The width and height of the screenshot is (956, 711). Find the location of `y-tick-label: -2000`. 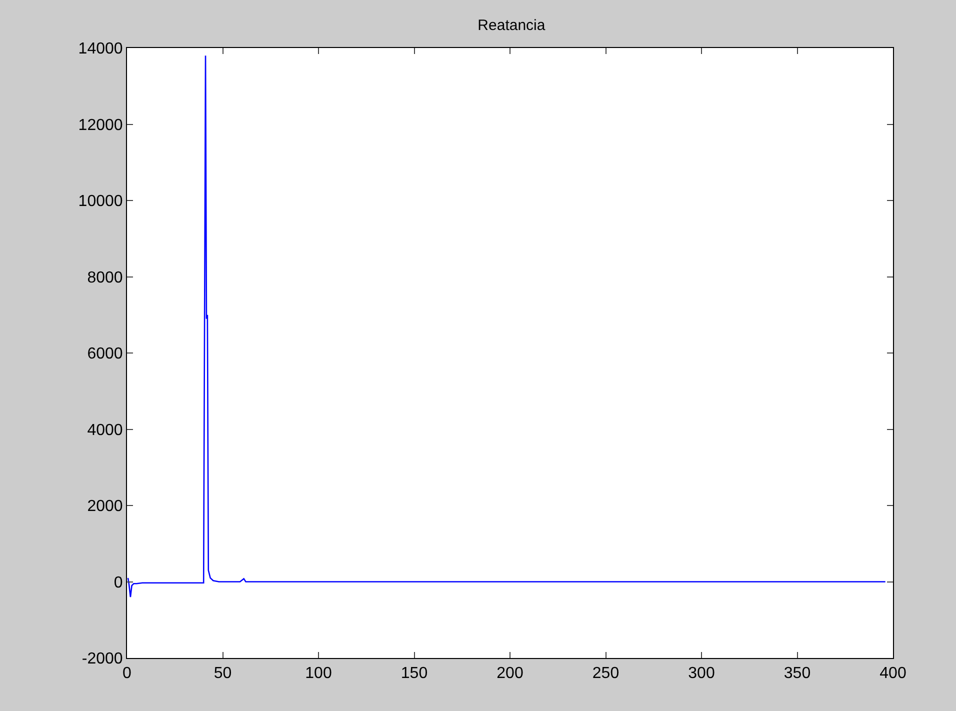

y-tick-label: -2000 is located at coordinates (102, 659).